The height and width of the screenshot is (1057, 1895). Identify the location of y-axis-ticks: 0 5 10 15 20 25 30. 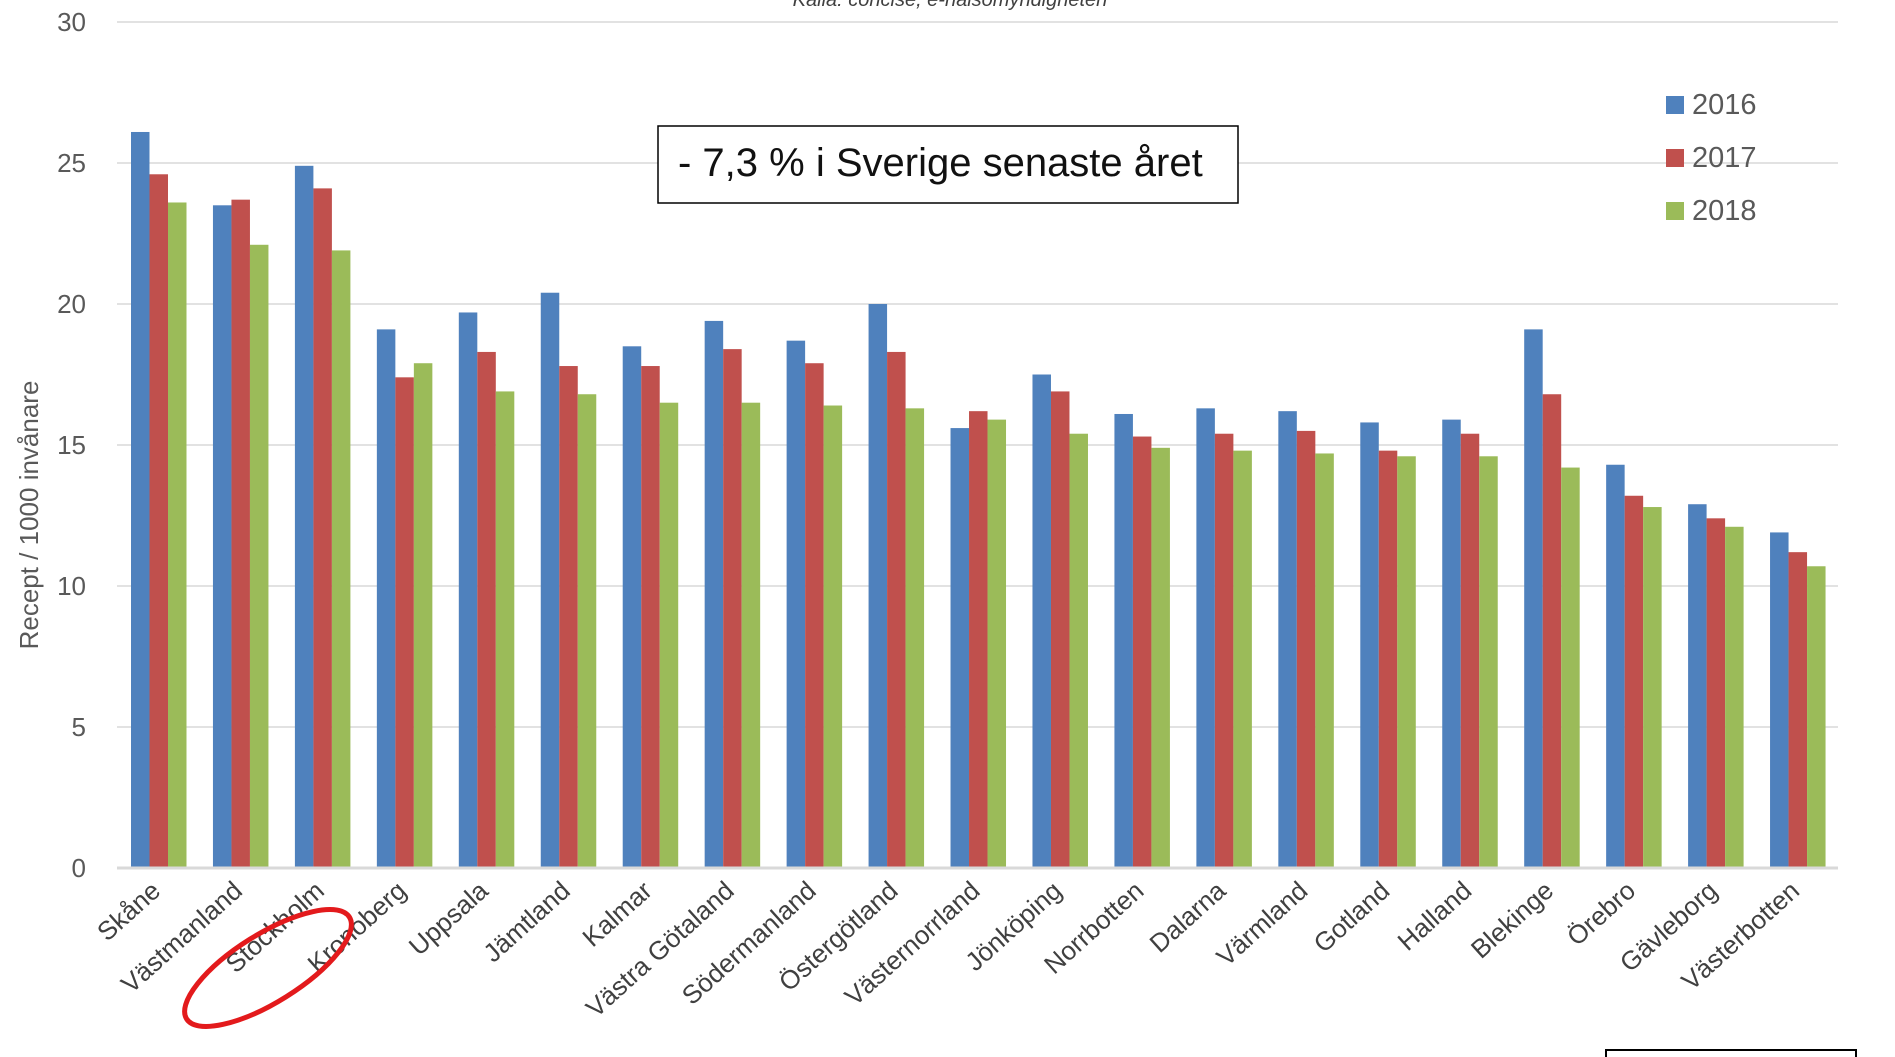
(71, 445).